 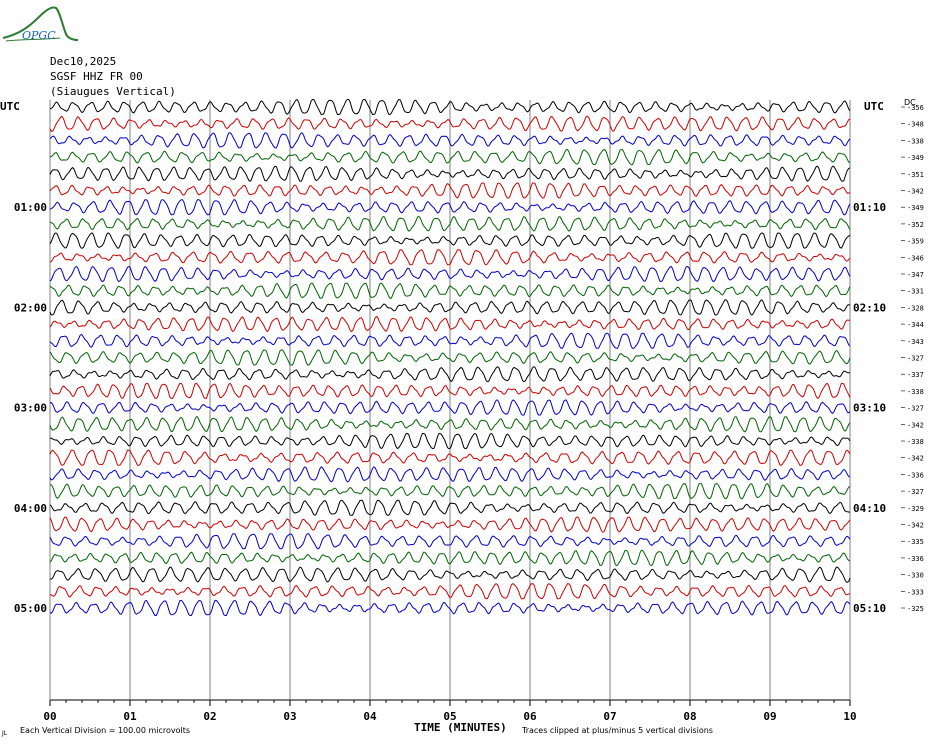 What do you see at coordinates (869, 307) in the screenshot?
I see `right-hour-label: 02:10` at bounding box center [869, 307].